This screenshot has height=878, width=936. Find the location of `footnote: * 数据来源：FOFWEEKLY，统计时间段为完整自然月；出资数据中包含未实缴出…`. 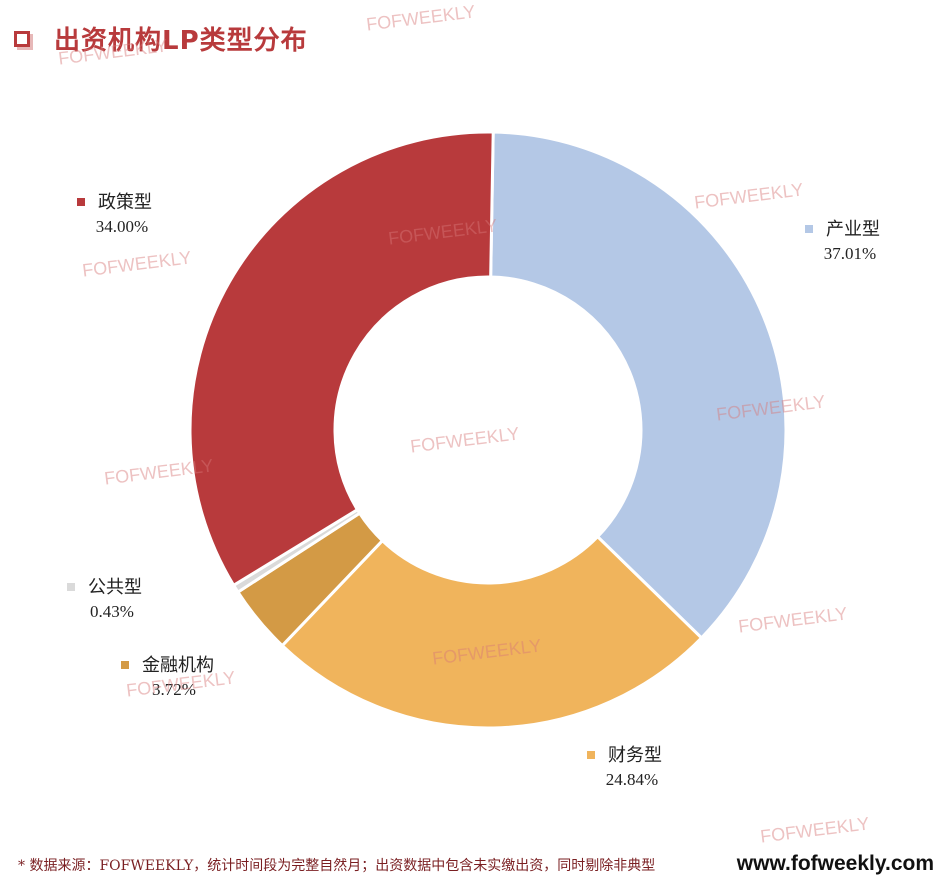

footnote: * 数据来源：FOFWEEKLY，统计时间段为完整自然月；出资数据中包含未实缴出… is located at coordinates (337, 866).